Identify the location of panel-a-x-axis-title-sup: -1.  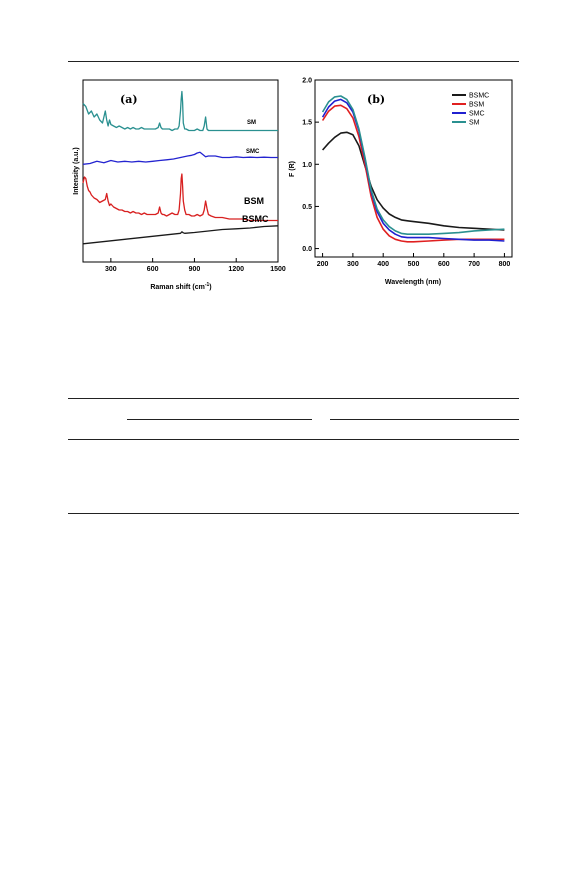
(207, 285).